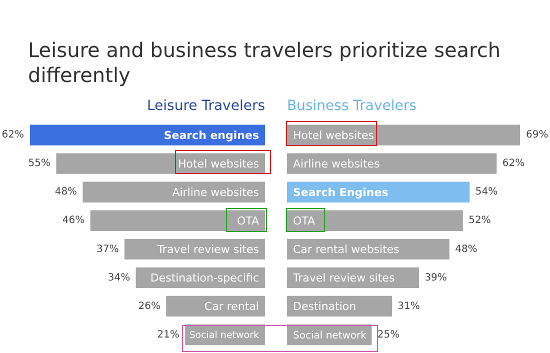  What do you see at coordinates (119, 278) in the screenshot?
I see `data-label: 34%` at bounding box center [119, 278].